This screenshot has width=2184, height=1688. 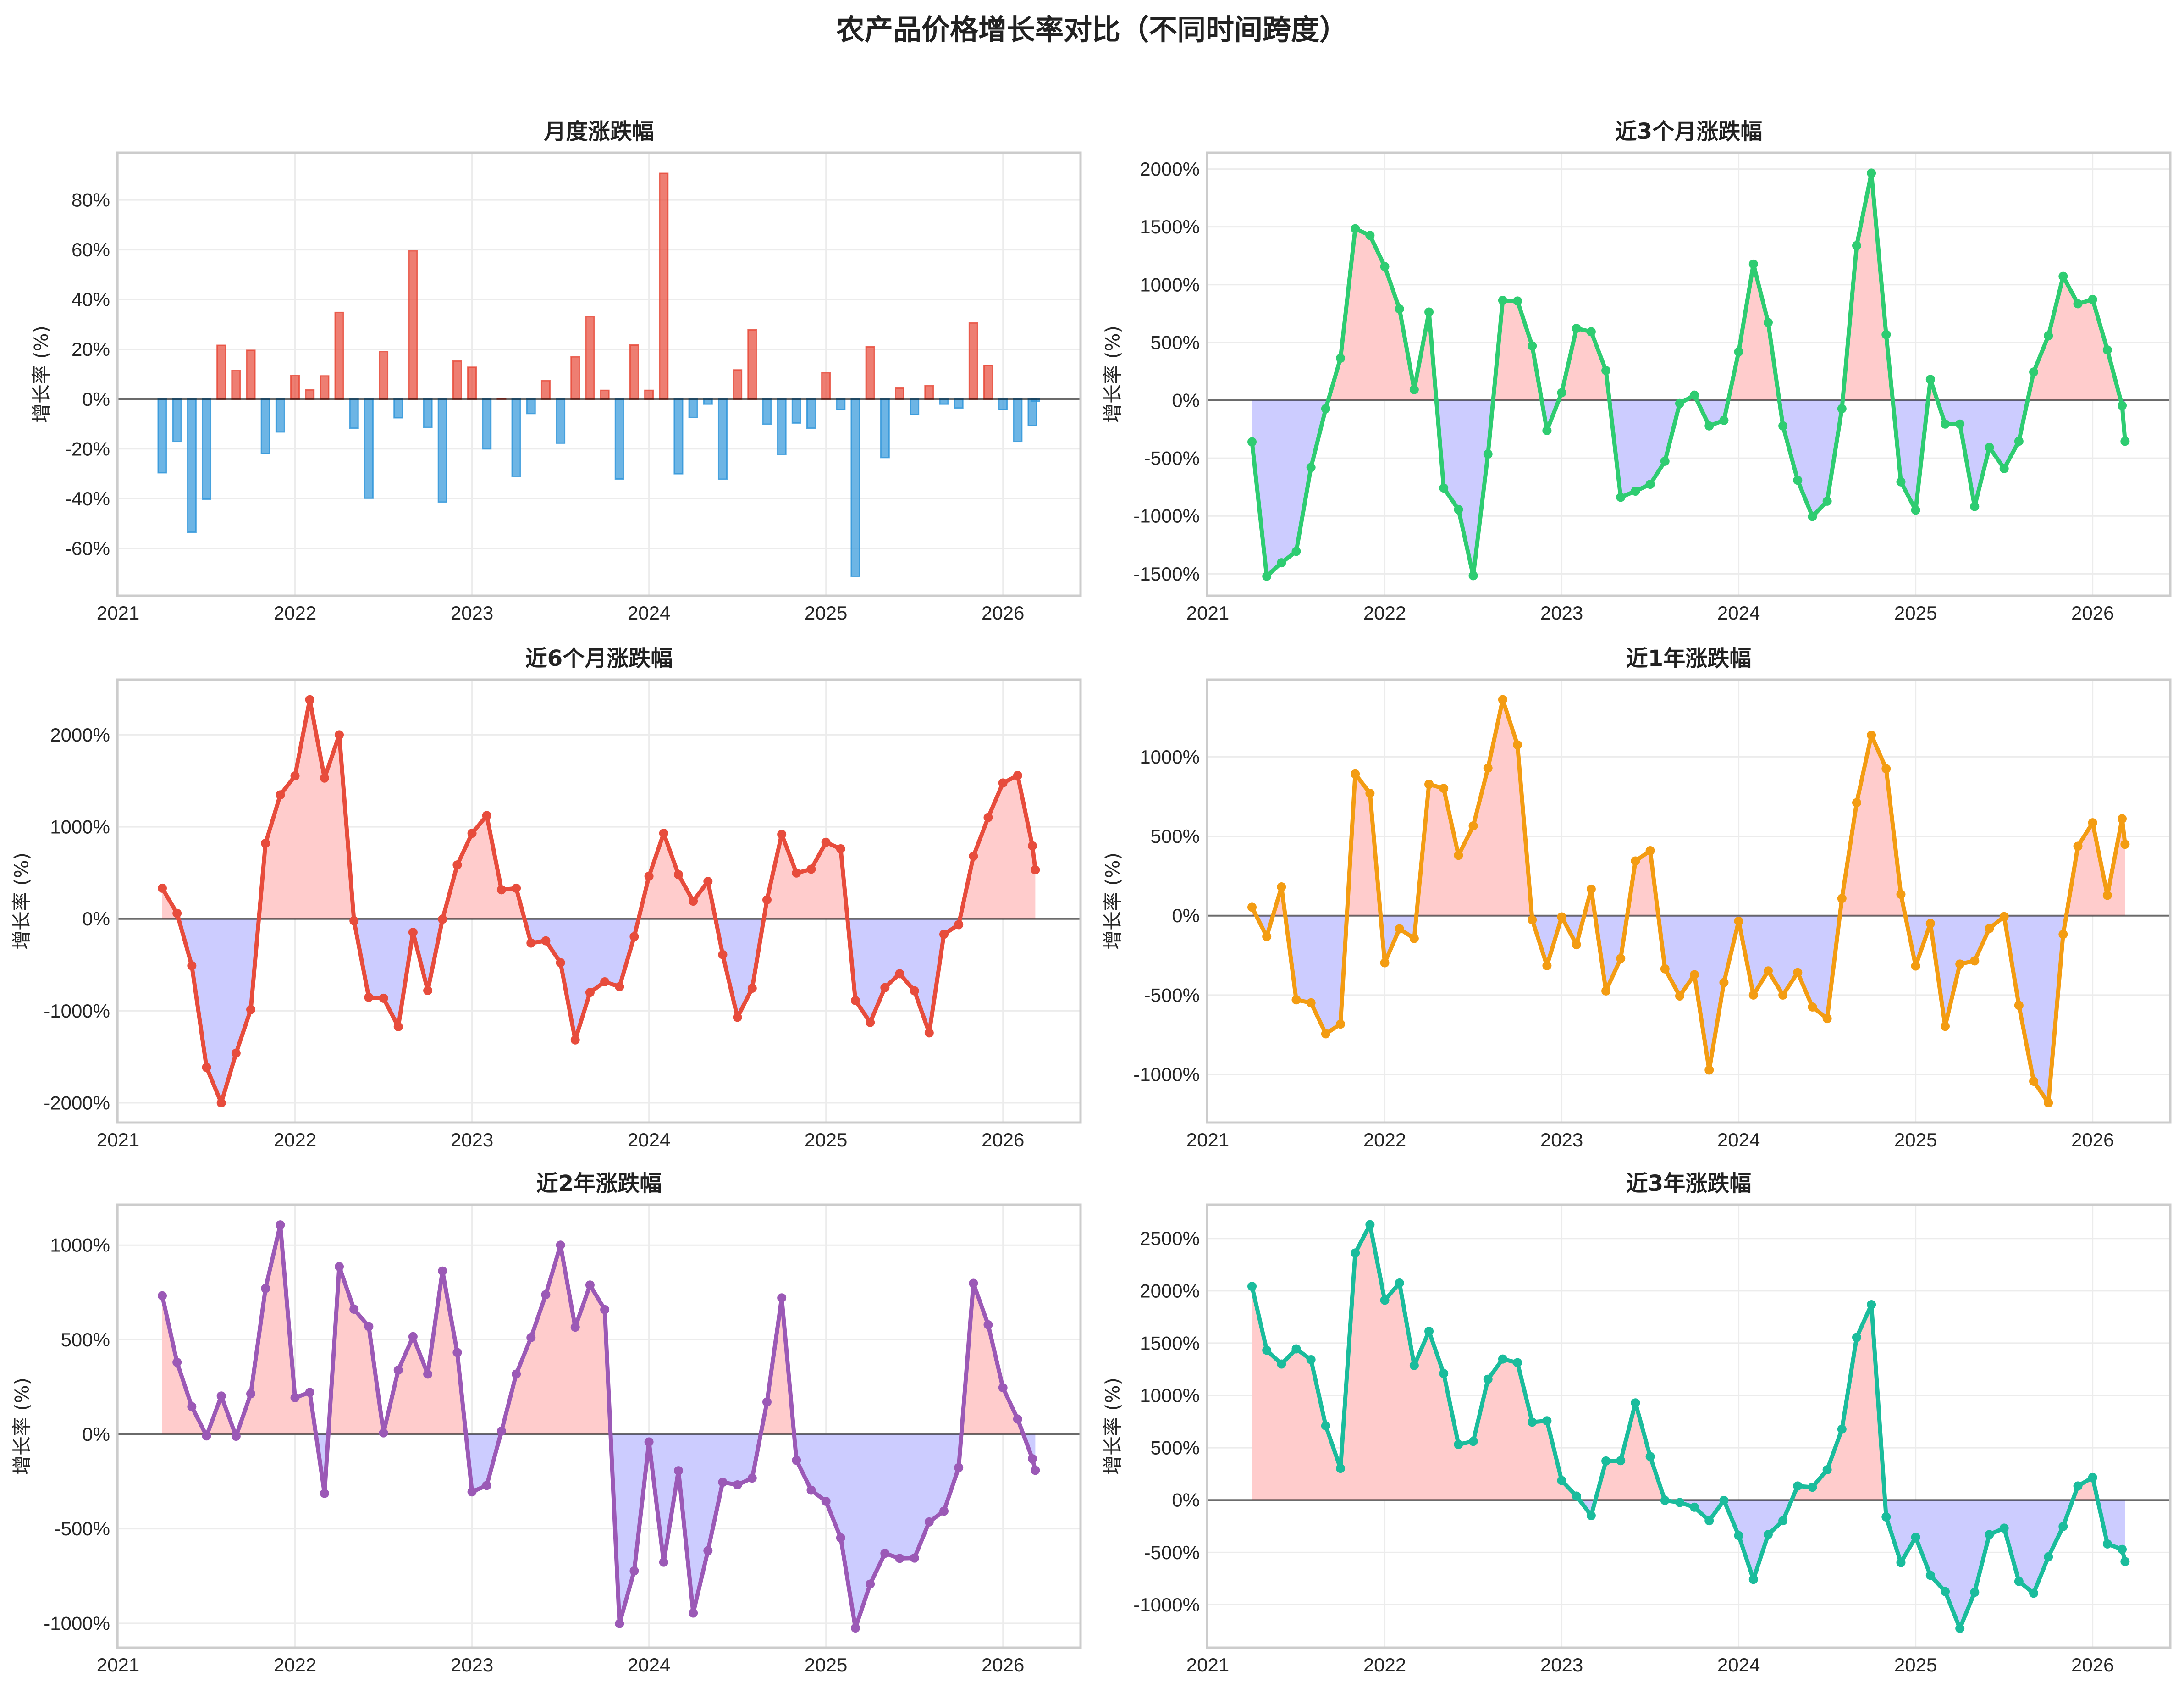 What do you see at coordinates (2092, 1665) in the screenshot?
I see `x-tick-label: 2026` at bounding box center [2092, 1665].